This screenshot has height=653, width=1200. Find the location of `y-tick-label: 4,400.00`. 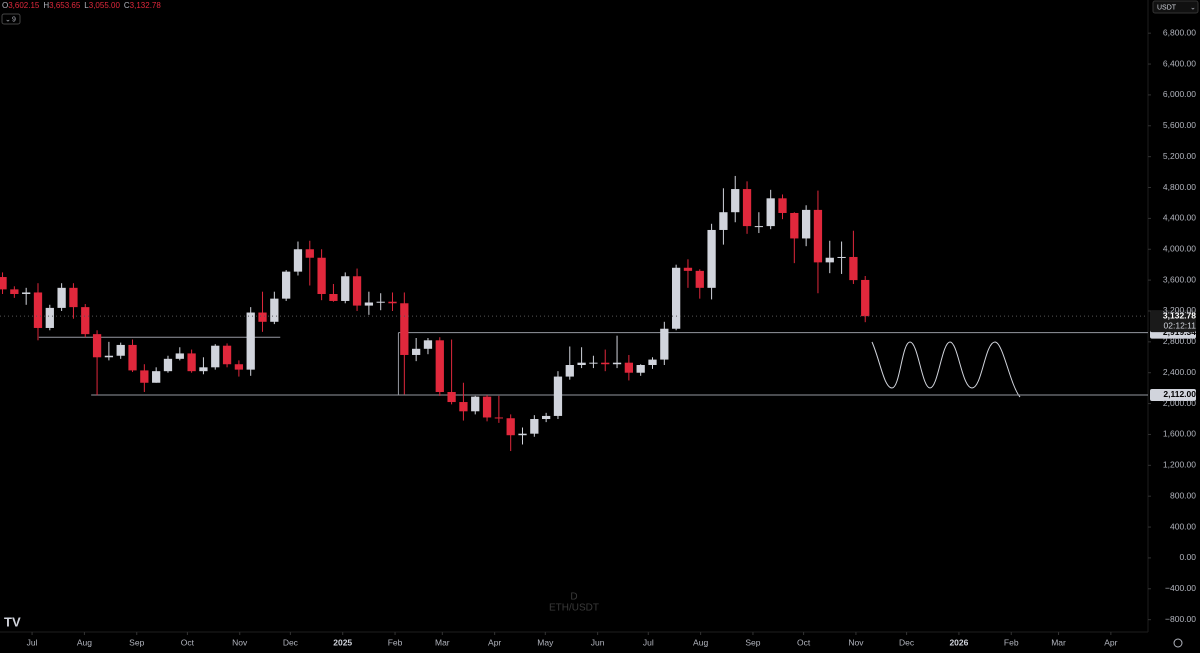

y-tick-label: 4,400.00 is located at coordinates (1179, 218).